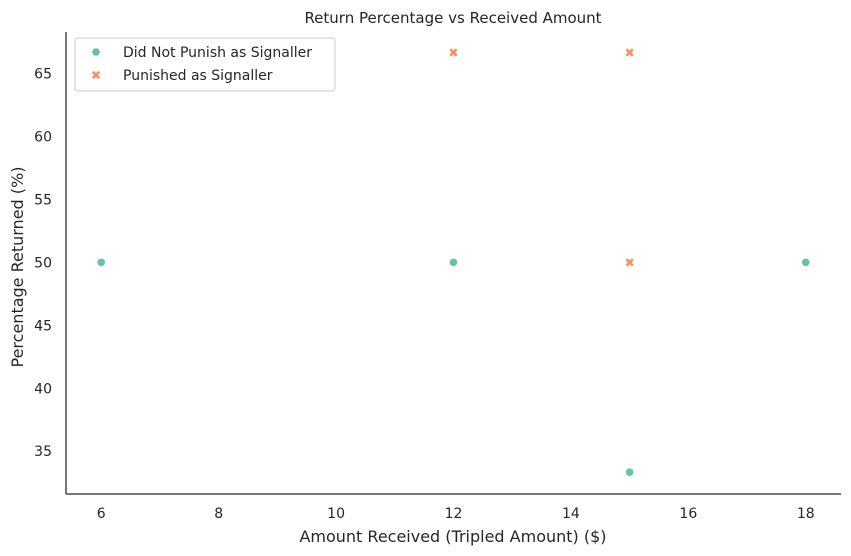 The image size is (851, 556). Describe the element at coordinates (43, 200) in the screenshot. I see `y-tick-label: 55` at that location.